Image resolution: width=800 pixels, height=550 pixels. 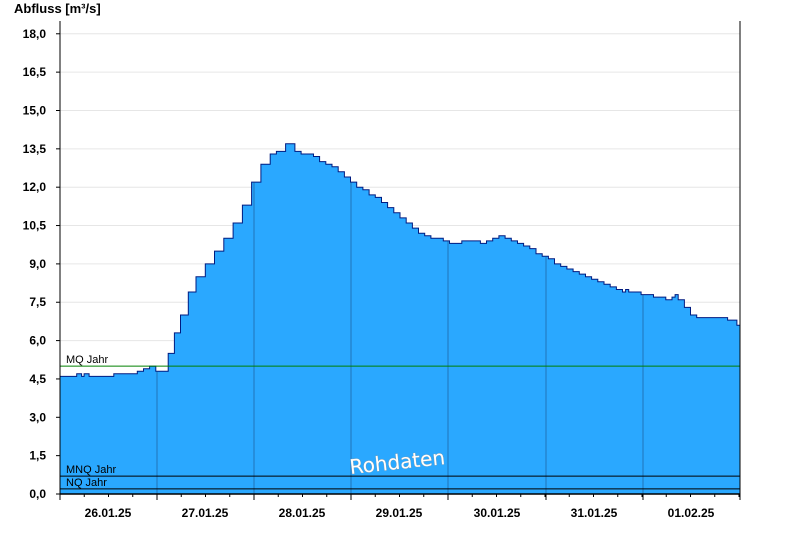 What do you see at coordinates (37, 494) in the screenshot?
I see `y-tick-label: 0,0` at bounding box center [37, 494].